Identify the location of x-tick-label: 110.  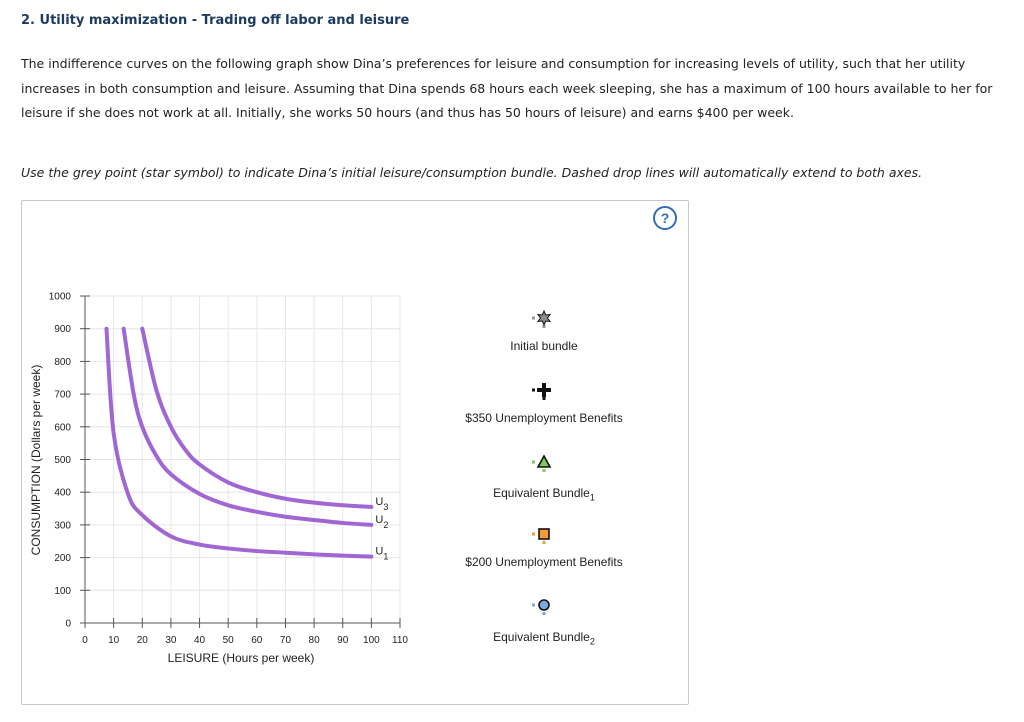
(400, 640).